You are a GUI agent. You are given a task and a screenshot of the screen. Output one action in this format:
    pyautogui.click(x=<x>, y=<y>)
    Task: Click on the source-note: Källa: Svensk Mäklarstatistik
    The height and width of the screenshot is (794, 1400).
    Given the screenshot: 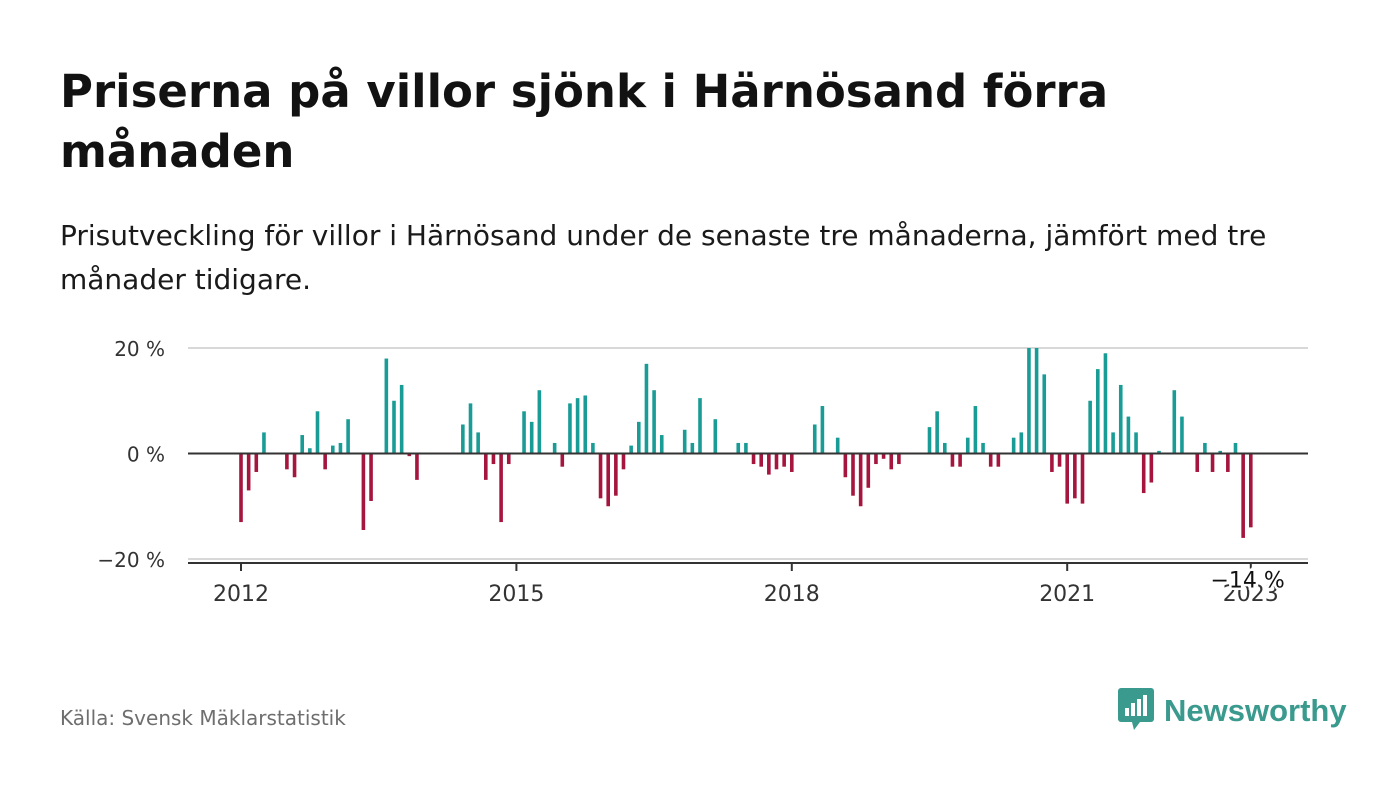 What is the action you would take?
    pyautogui.click(x=203, y=718)
    